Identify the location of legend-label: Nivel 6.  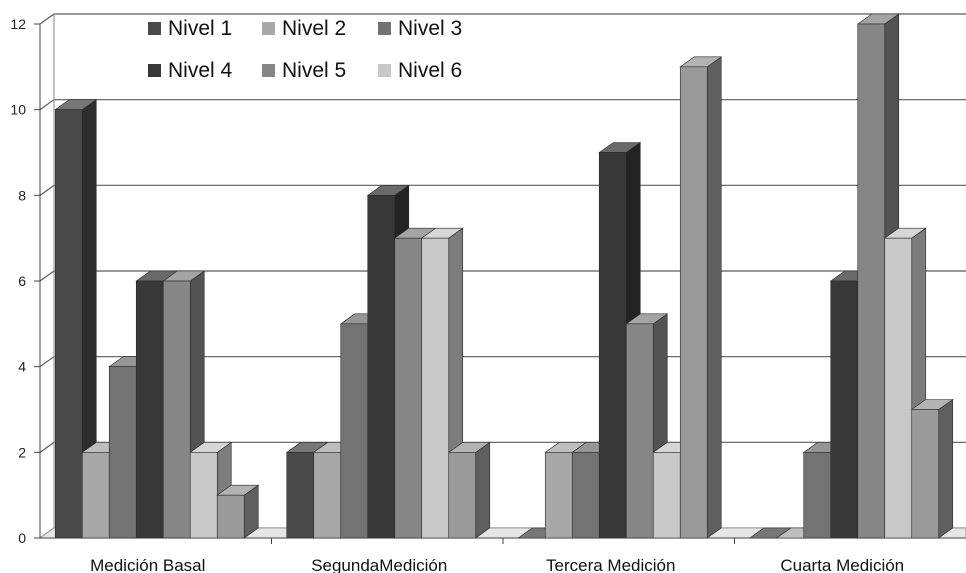
(430, 70).